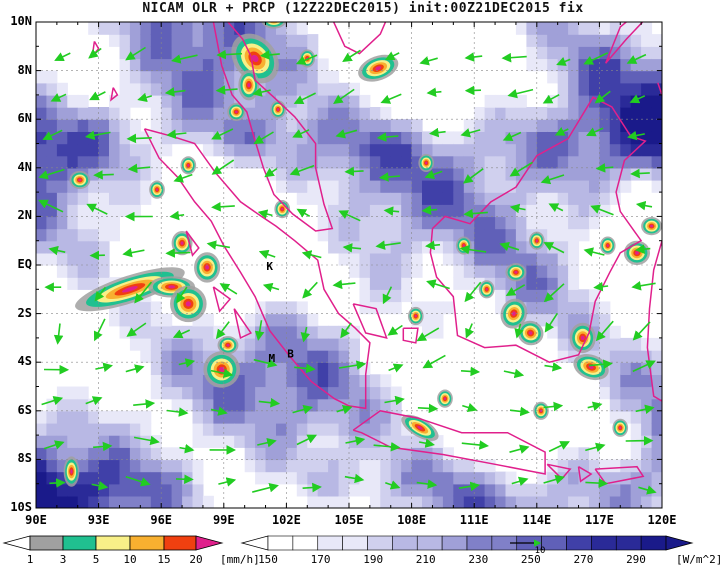 The width and height of the screenshot is (726, 571). I want to click on lat-tick-label: 2N, so click(24, 215).